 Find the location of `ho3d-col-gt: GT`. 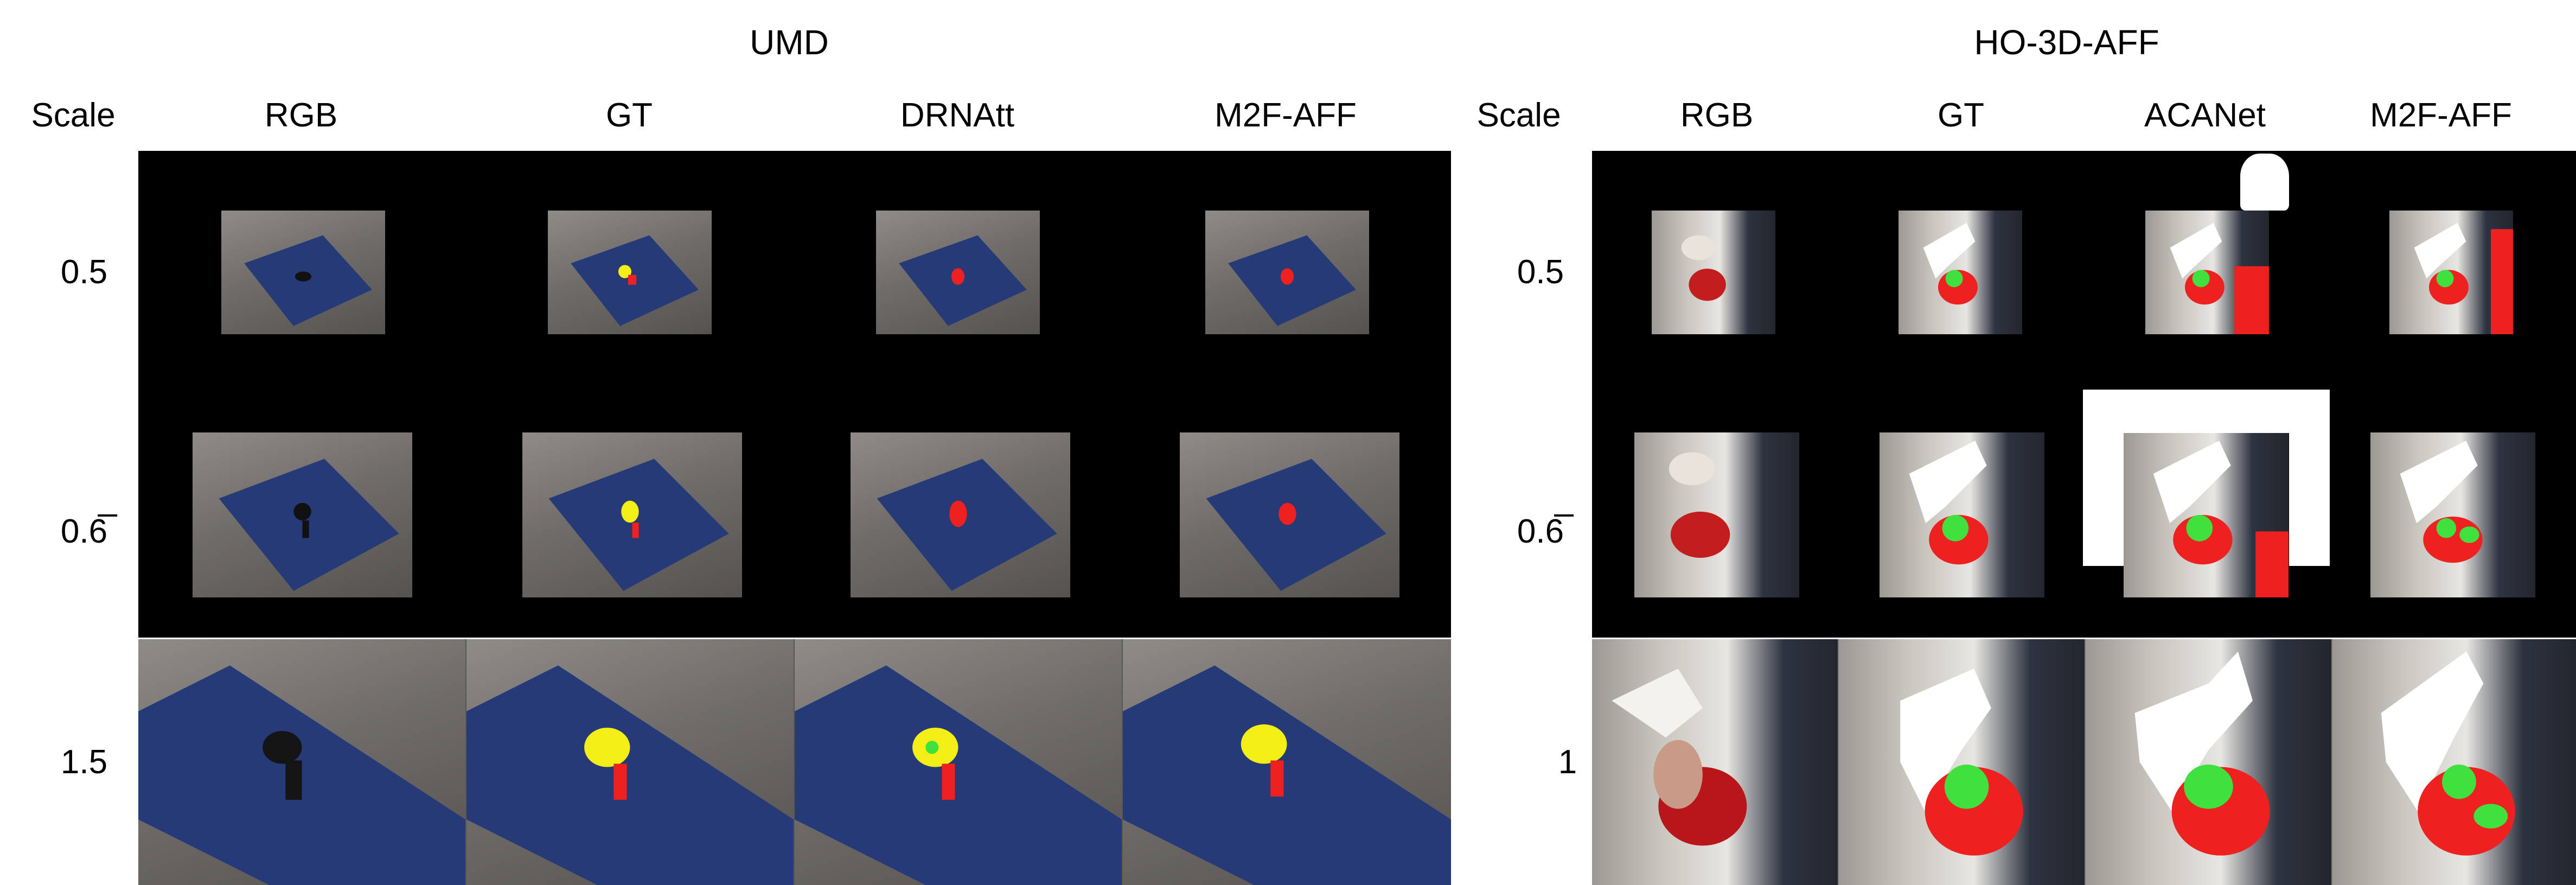

ho3d-col-gt: GT is located at coordinates (1961, 115).